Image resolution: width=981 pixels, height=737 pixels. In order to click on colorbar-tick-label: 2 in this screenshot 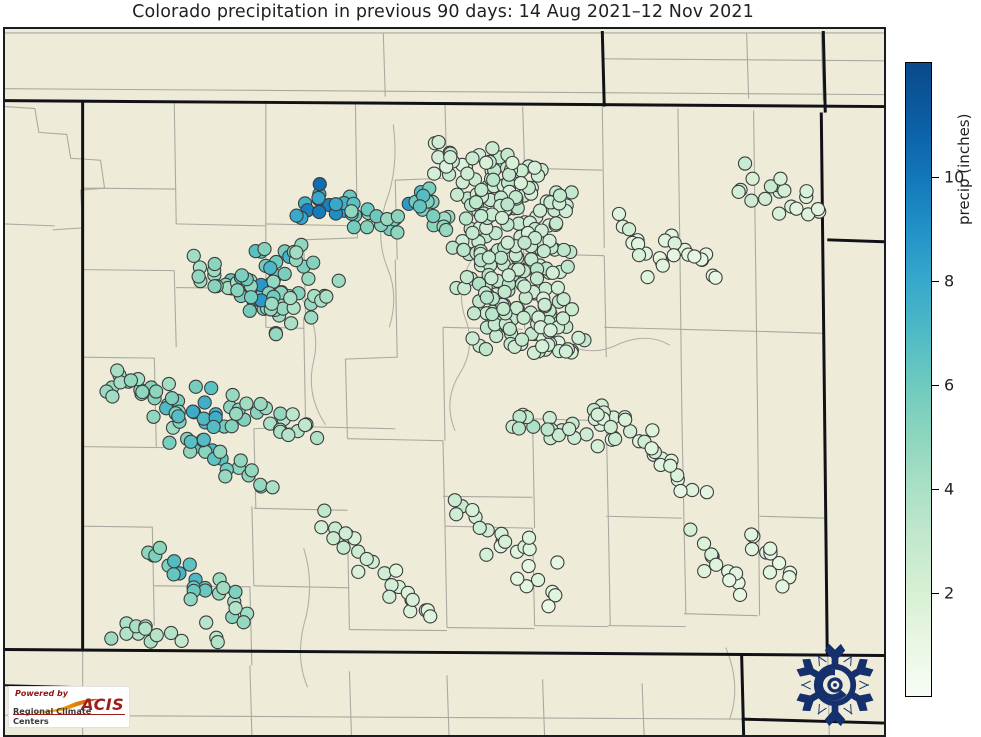, I will do `click(949, 593)`.